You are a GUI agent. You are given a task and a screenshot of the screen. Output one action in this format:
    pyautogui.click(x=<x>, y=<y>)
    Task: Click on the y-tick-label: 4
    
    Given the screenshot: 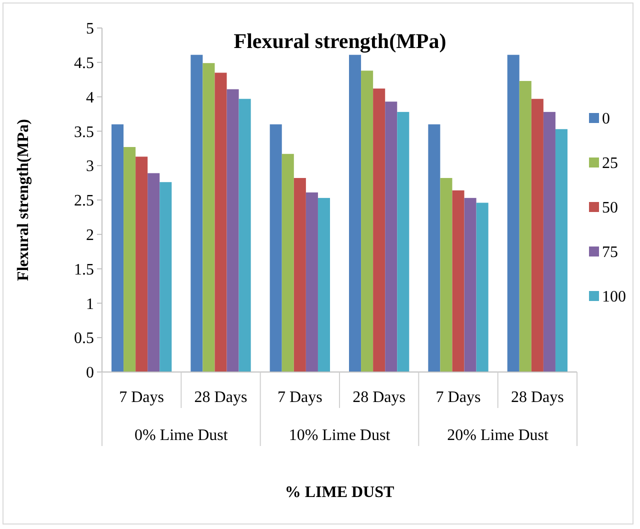 What is the action you would take?
    pyautogui.click(x=90, y=97)
    